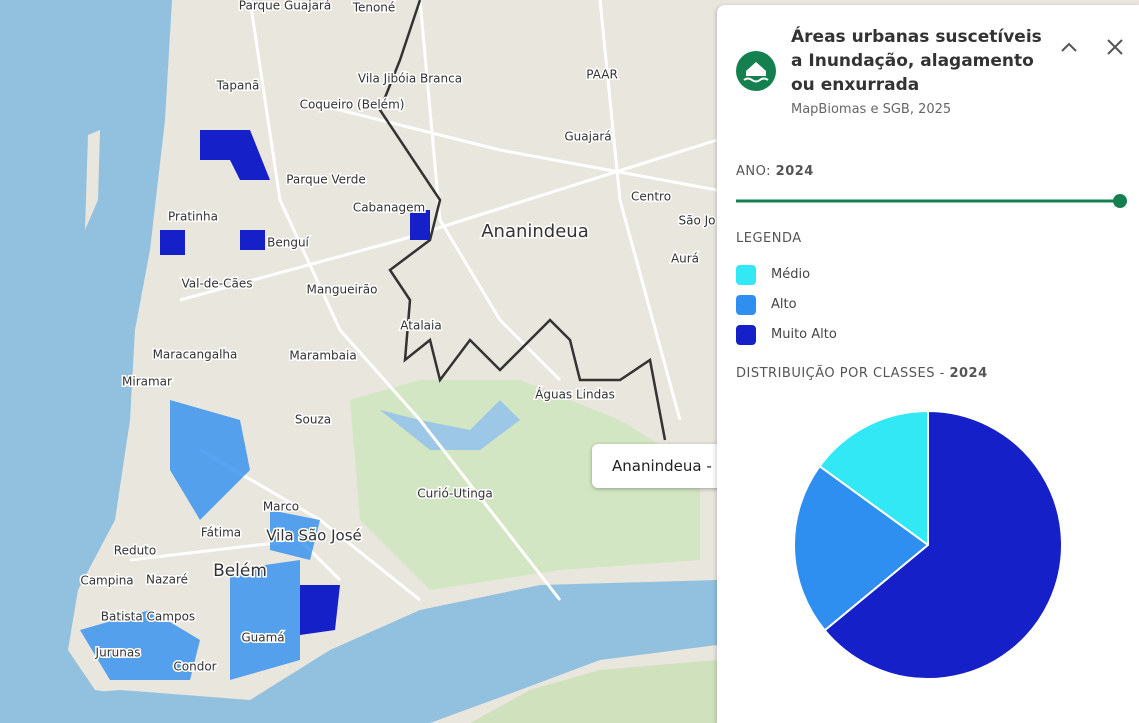 The width and height of the screenshot is (1139, 723). What do you see at coordinates (342, 290) in the screenshot?
I see `map-label: Mangueirão` at bounding box center [342, 290].